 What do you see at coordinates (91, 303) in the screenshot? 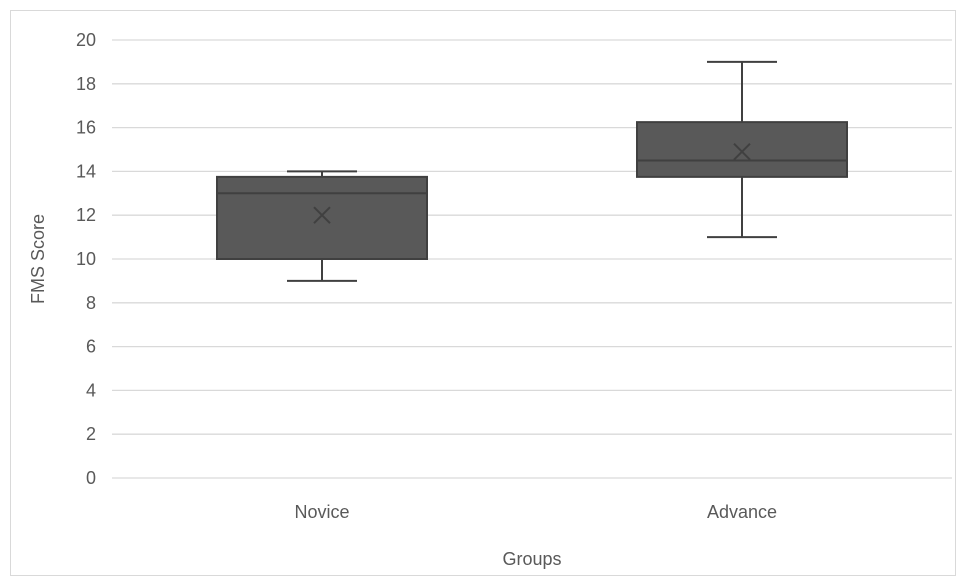
I see `y-tick-label-8: 8` at bounding box center [91, 303].